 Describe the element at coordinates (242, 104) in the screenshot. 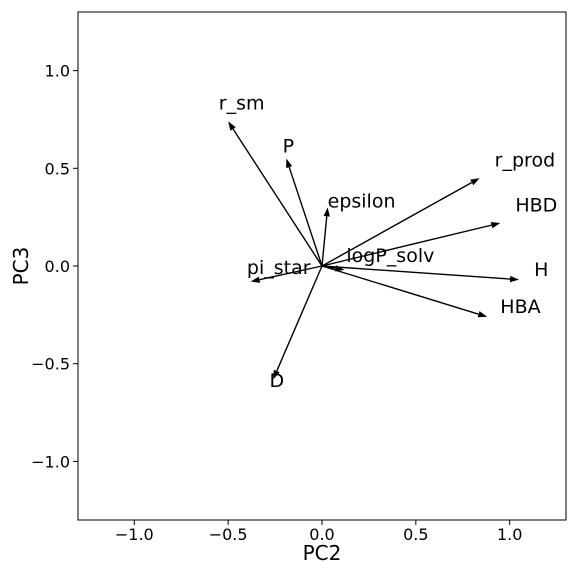

I see `vector-label: r_sm` at that location.